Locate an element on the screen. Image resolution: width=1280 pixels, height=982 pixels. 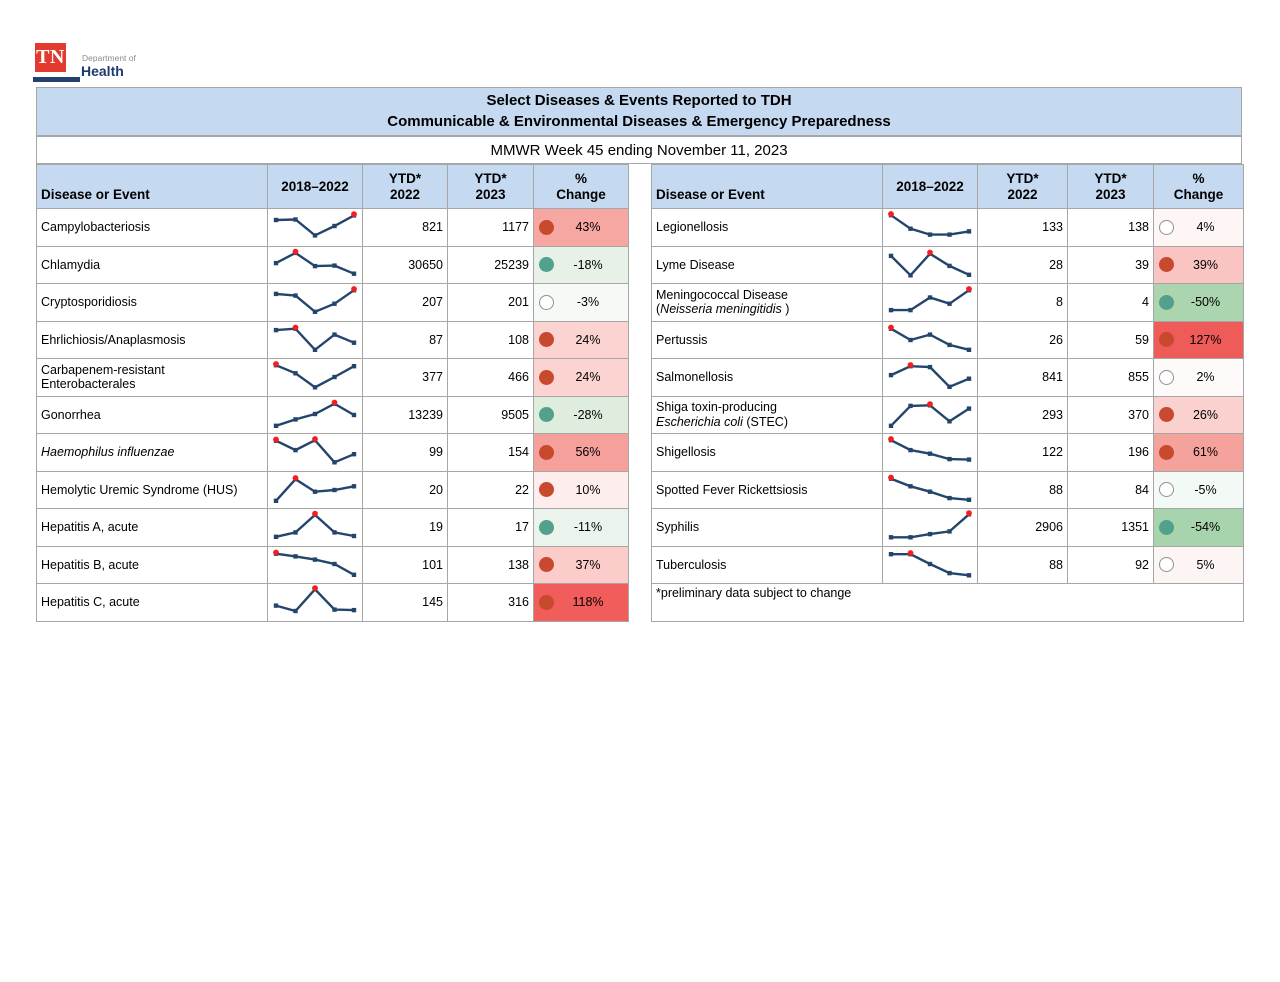
ytd-2022-value: 821 is located at coordinates (405, 227).